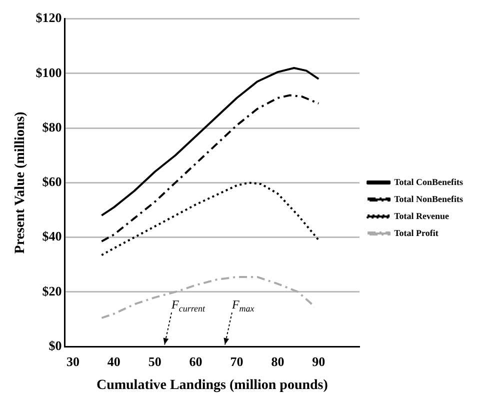 This screenshot has width=485, height=406. Describe the element at coordinates (52, 290) in the screenshot. I see `y-tick-label: $20` at that location.